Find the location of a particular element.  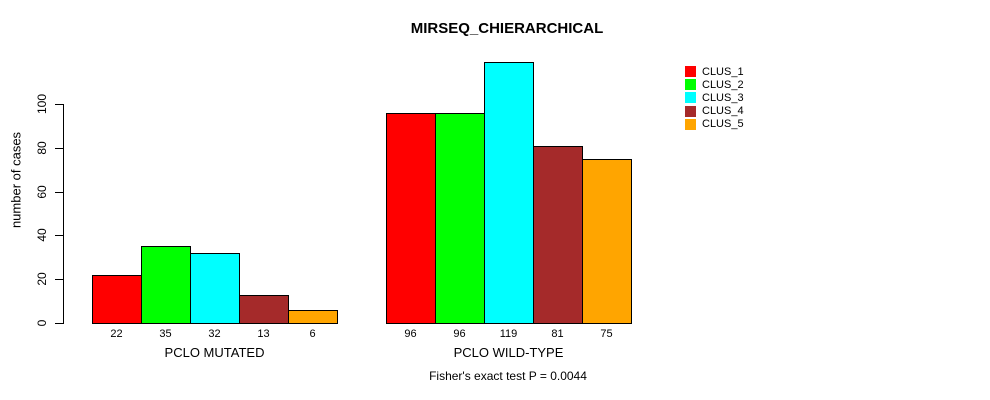

legend-label: CLUS_3 is located at coordinates (723, 97).